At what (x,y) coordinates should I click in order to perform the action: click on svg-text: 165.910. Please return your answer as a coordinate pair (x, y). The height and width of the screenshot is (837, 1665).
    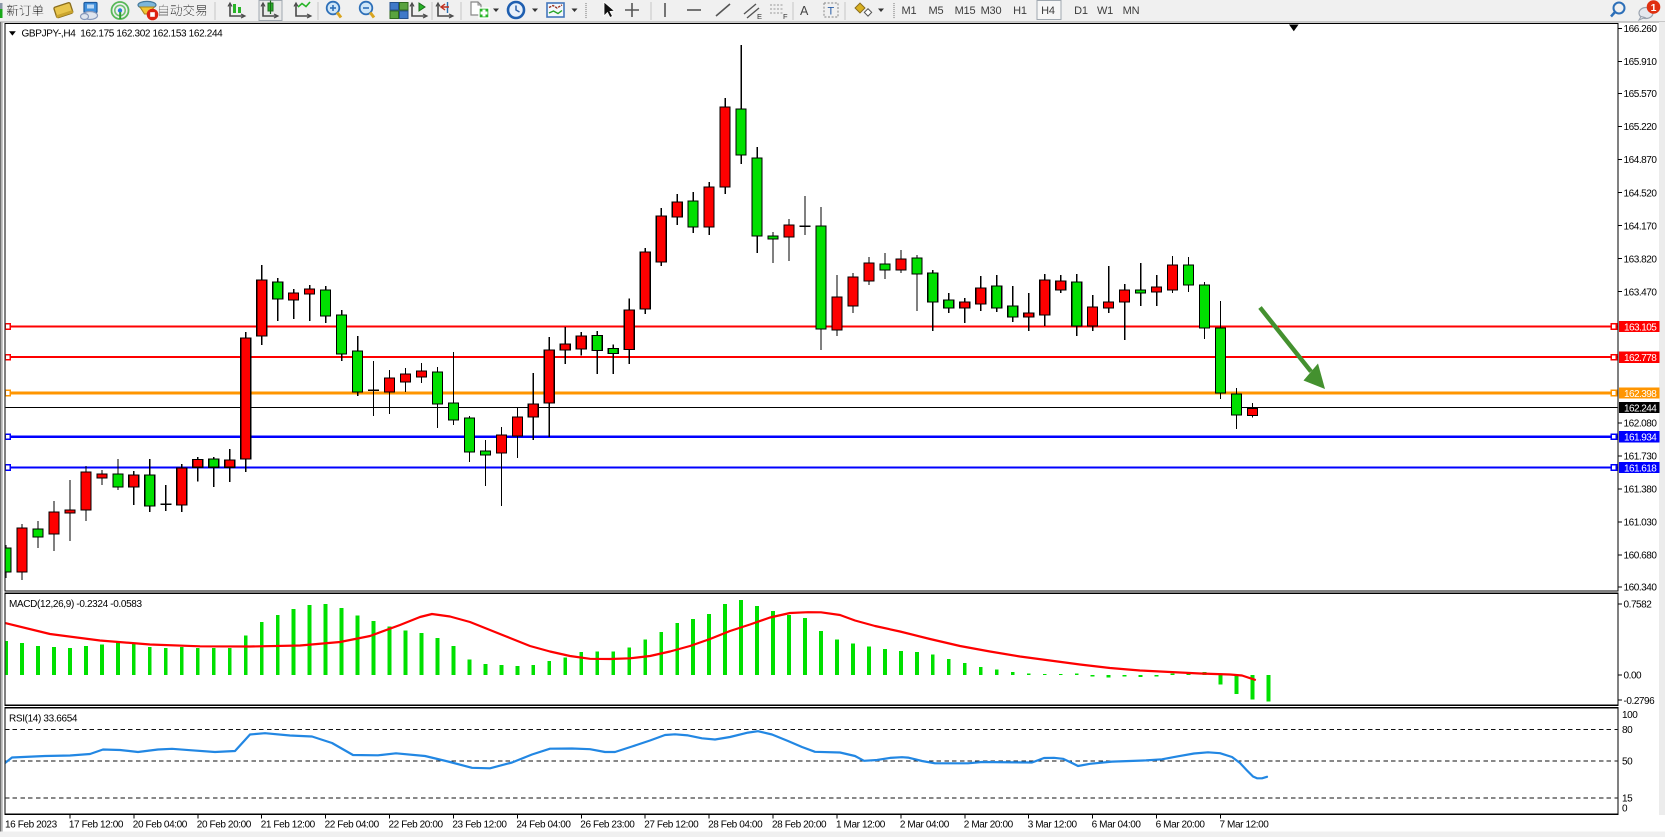
    Looking at the image, I should click on (1641, 62).